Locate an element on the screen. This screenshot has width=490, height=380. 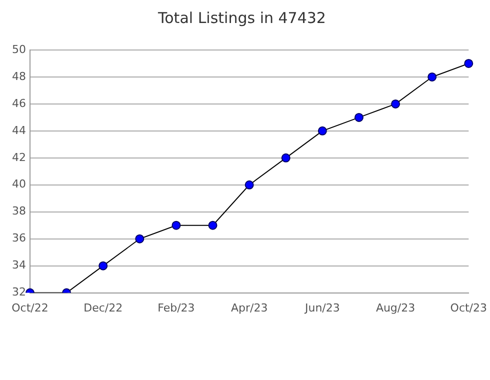
x-tick-label: Aug/23 is located at coordinates (396, 307).